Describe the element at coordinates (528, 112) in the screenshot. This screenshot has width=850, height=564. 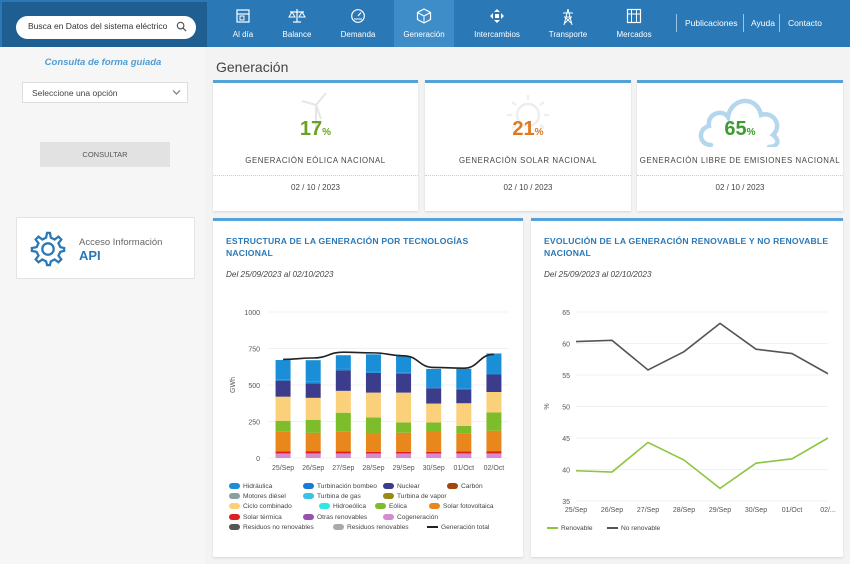
I see `sun-icon` at that location.